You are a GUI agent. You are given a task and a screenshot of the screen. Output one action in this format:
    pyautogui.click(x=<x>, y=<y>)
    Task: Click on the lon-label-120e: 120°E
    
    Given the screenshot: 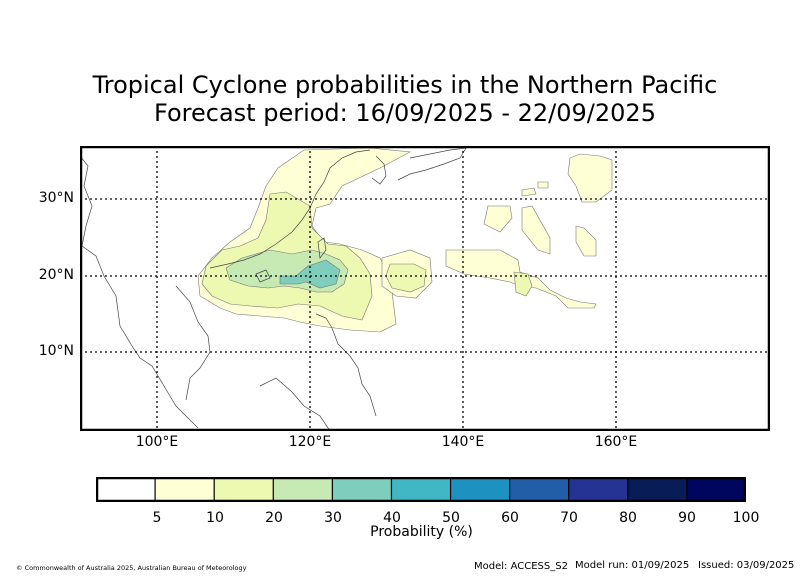 What is the action you would take?
    pyautogui.click(x=310, y=442)
    